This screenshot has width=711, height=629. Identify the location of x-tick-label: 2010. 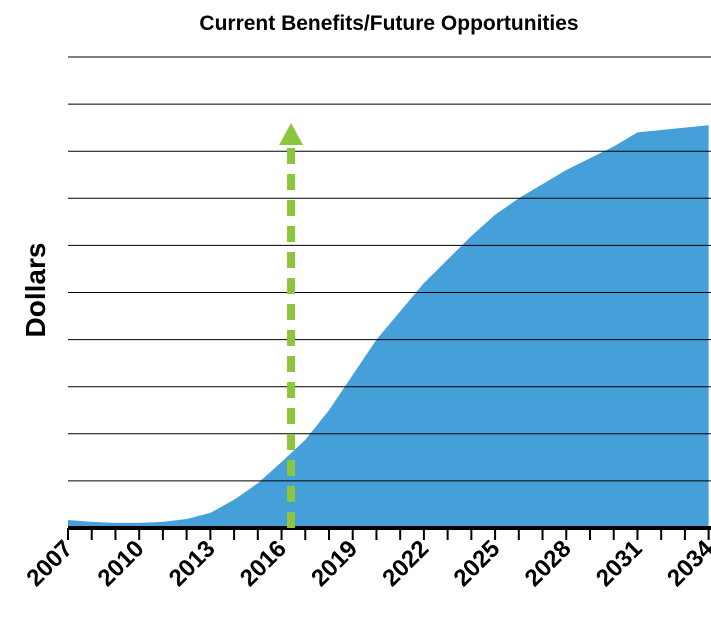
(121, 563).